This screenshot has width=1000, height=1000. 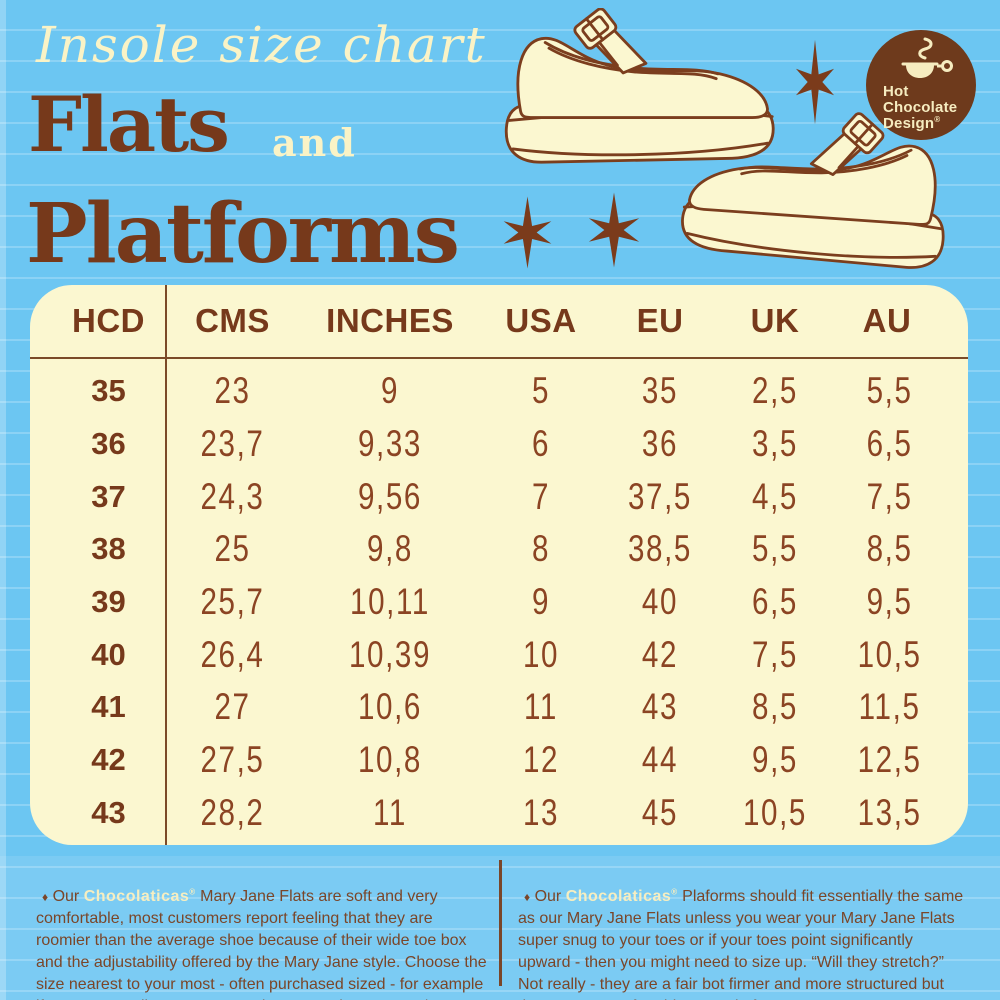 What do you see at coordinates (541, 443) in the screenshot?
I see `size-value-cell: 6` at bounding box center [541, 443].